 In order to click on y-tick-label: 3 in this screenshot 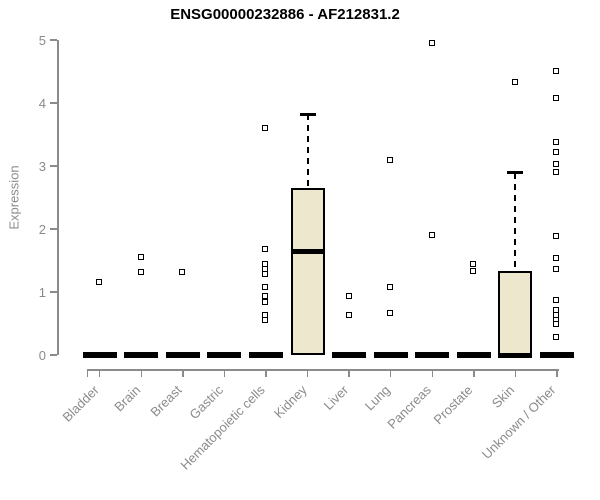, I will do `click(42, 166)`.